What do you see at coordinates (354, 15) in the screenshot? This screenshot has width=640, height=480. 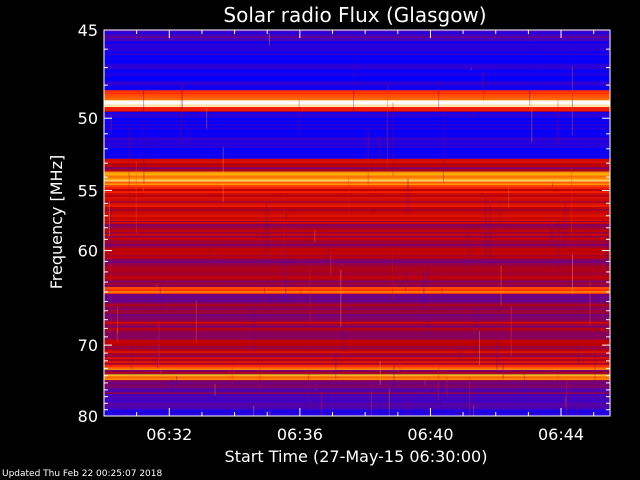 I see `chart-title: Solar radio Flux (Glasgow)` at bounding box center [354, 15].